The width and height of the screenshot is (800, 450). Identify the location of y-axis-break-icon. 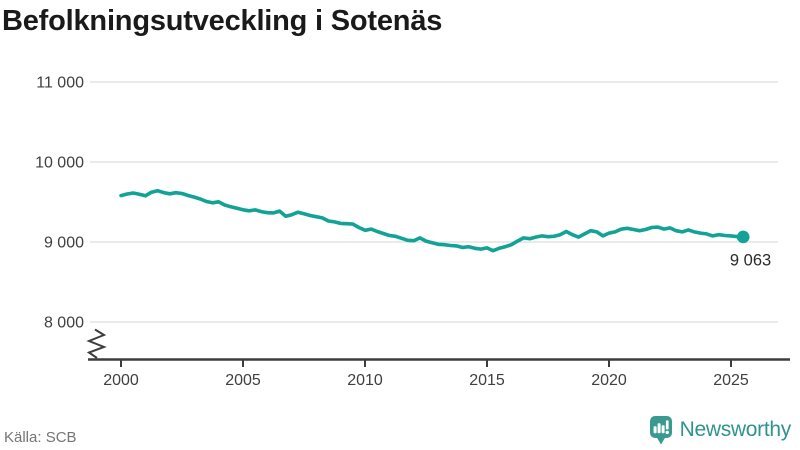
(96, 343).